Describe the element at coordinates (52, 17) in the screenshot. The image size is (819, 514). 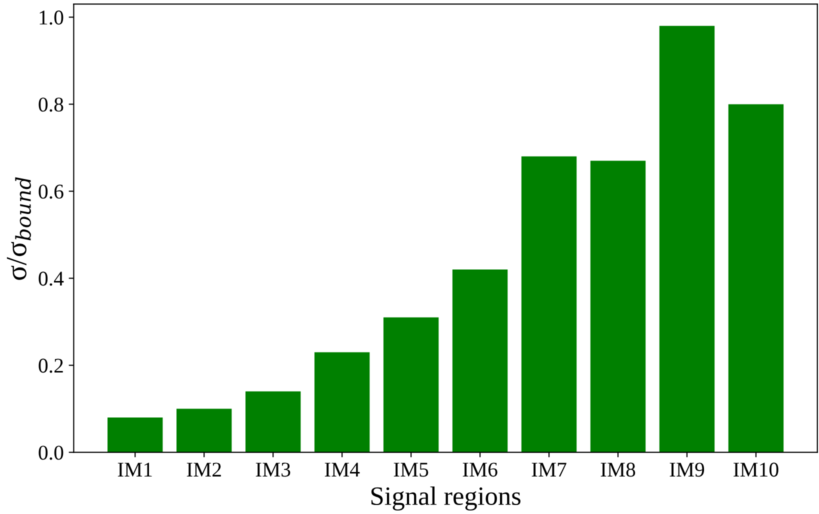
I see `y-tick-label: 1.0` at that location.